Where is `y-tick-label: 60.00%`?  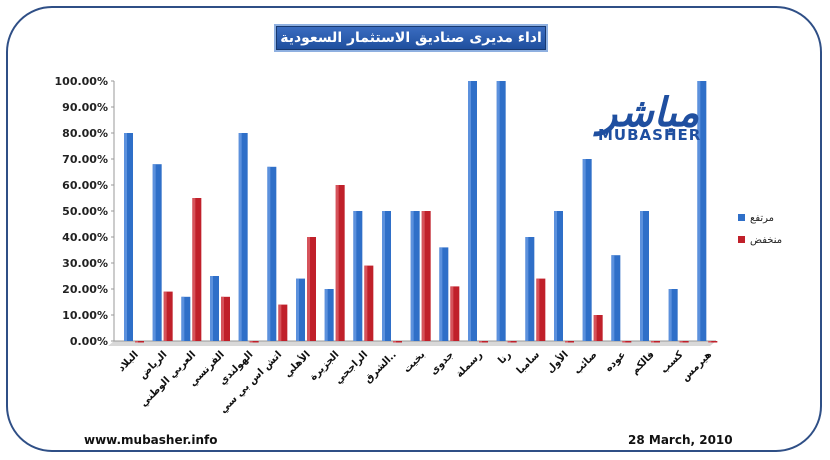 y-tick-label: 60.00% is located at coordinates (85, 185).